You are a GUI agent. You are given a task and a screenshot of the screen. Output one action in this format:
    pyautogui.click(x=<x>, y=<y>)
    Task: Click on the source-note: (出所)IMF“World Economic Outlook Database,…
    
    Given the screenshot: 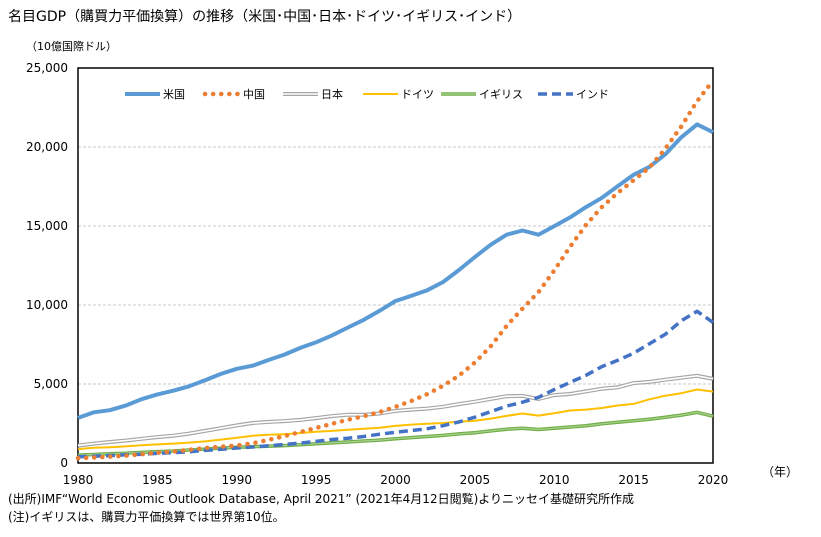 What is the action you would take?
    pyautogui.click(x=321, y=499)
    